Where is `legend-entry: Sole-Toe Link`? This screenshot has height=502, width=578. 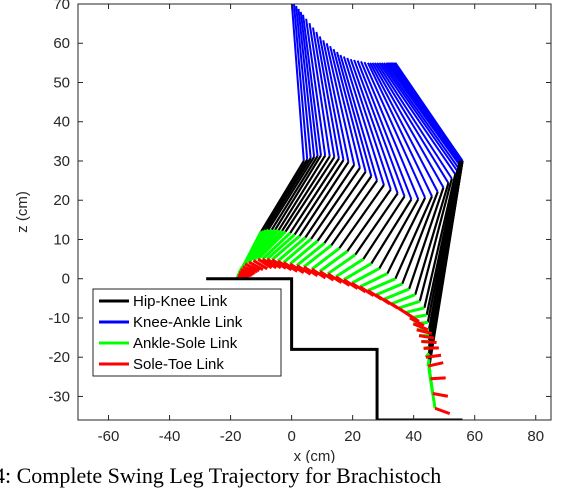
legend-entry: Sole-Toe Link is located at coordinates (178, 364).